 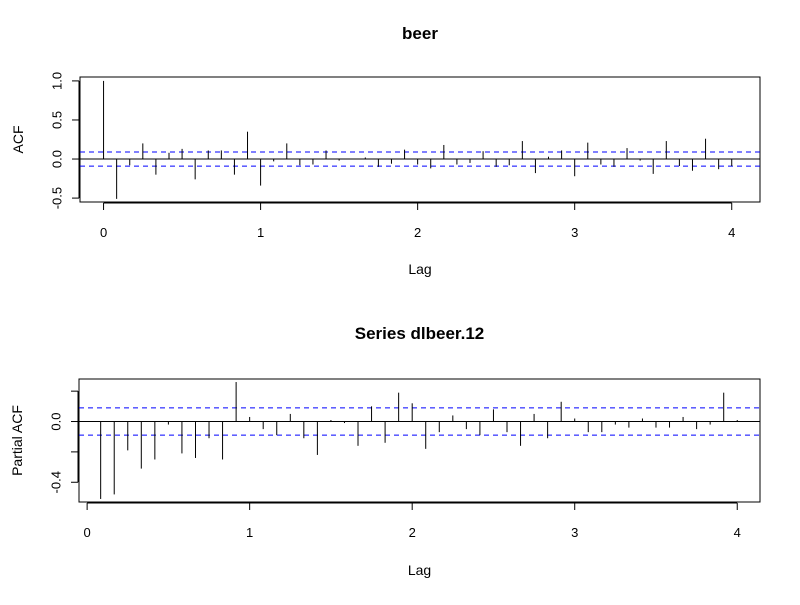 What do you see at coordinates (57, 120) in the screenshot?
I see `y-tick-label: 0.5` at bounding box center [57, 120].